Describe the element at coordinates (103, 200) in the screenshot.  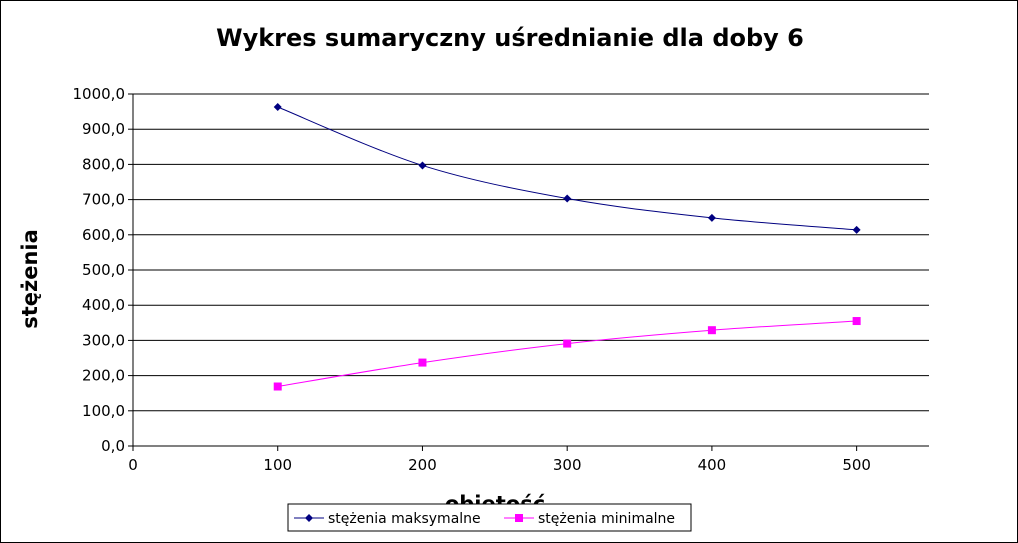
I see `y-tick-label: 700,0` at that location.